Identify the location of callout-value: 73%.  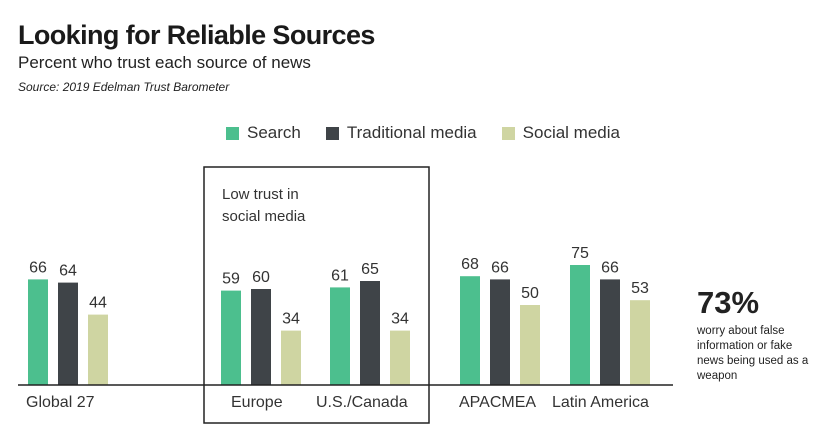
(728, 302).